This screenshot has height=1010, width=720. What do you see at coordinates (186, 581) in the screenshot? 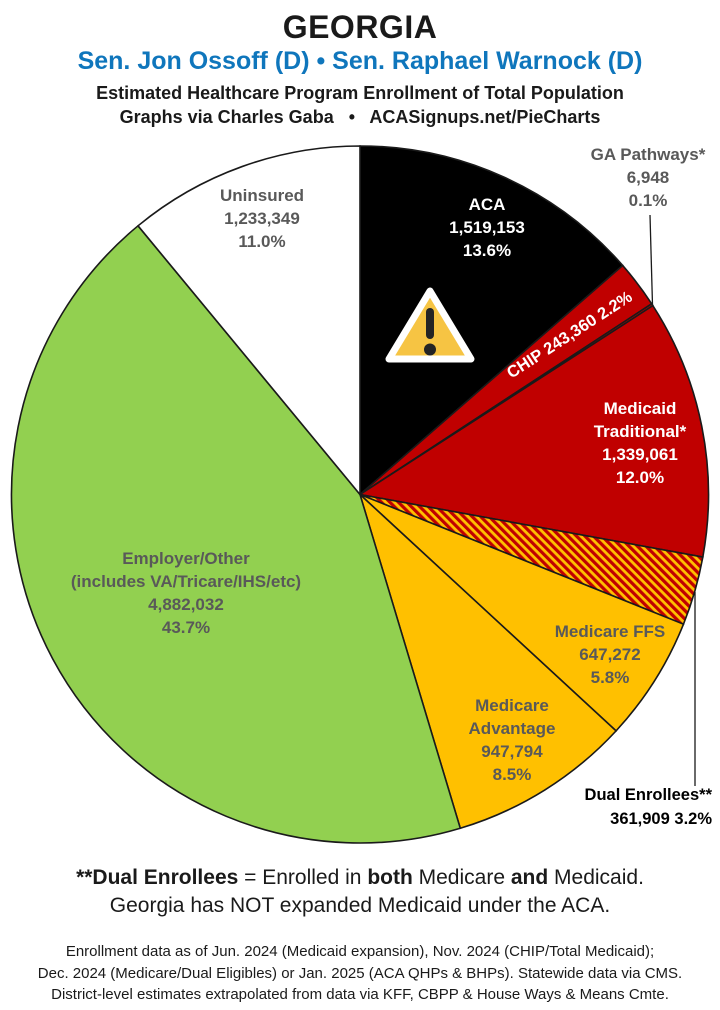
I see `employer-other-sub: (includes VA/Tricare/IHS/etc)` at bounding box center [186, 581].